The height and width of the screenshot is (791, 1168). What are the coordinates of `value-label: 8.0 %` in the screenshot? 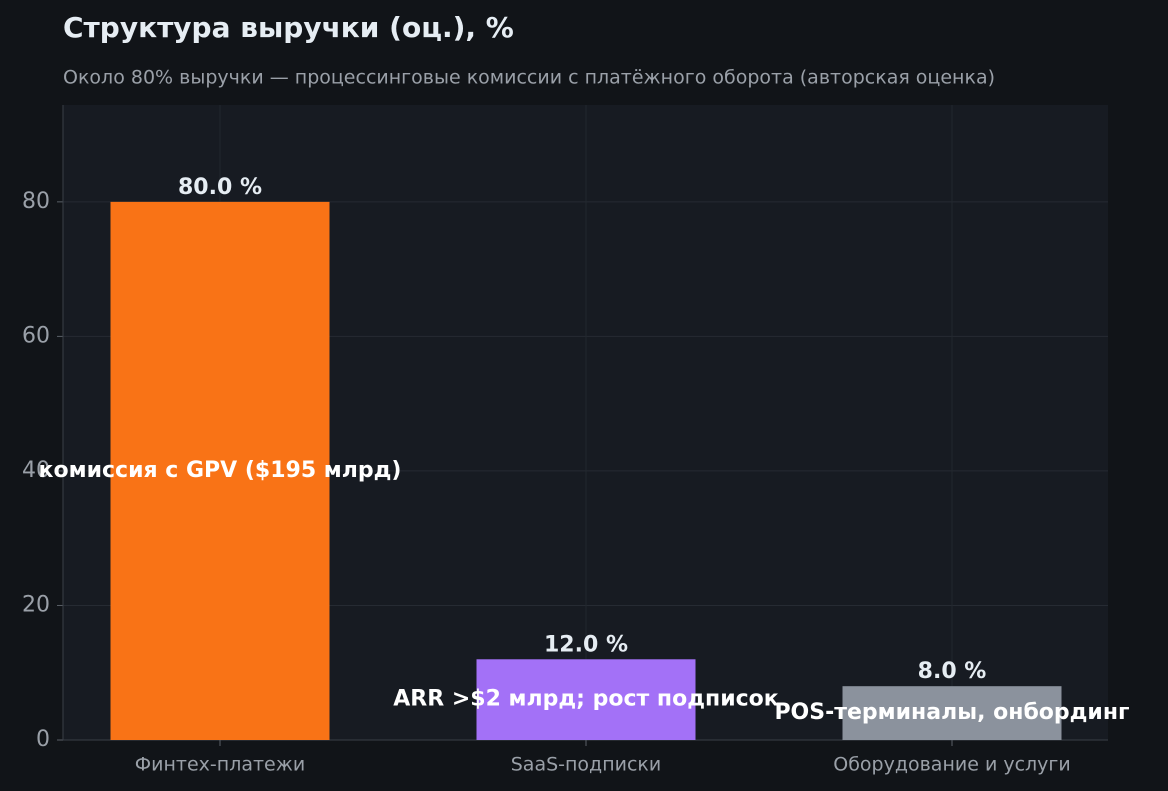 It's located at (952, 671).